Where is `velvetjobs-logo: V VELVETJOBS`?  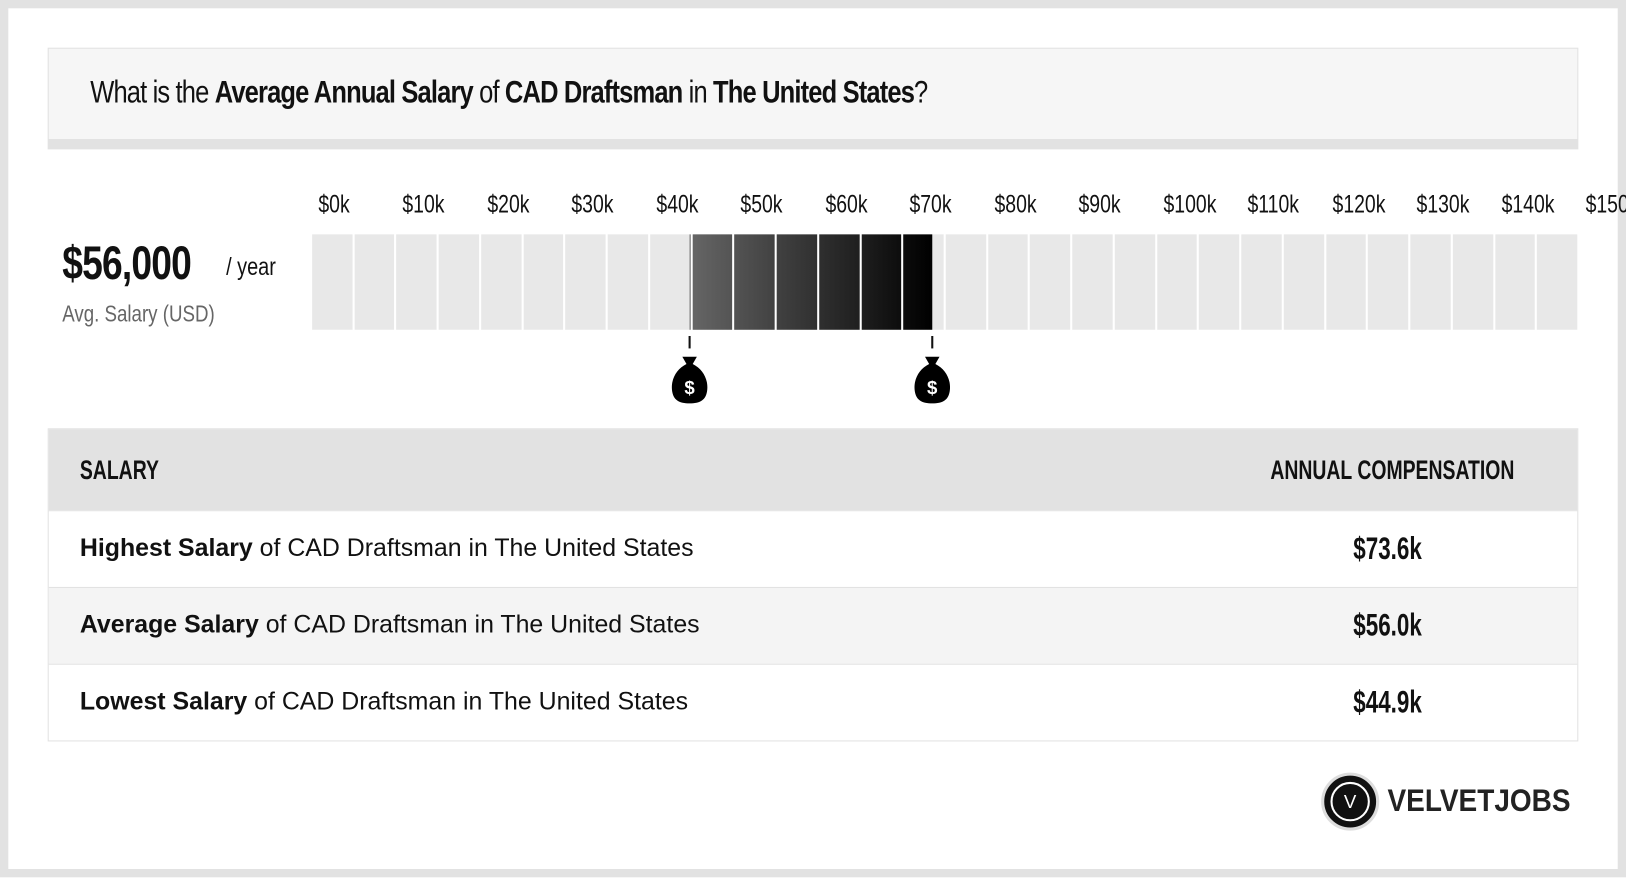 velvetjobs-logo: V VELVETJOBS is located at coordinates (1456, 801).